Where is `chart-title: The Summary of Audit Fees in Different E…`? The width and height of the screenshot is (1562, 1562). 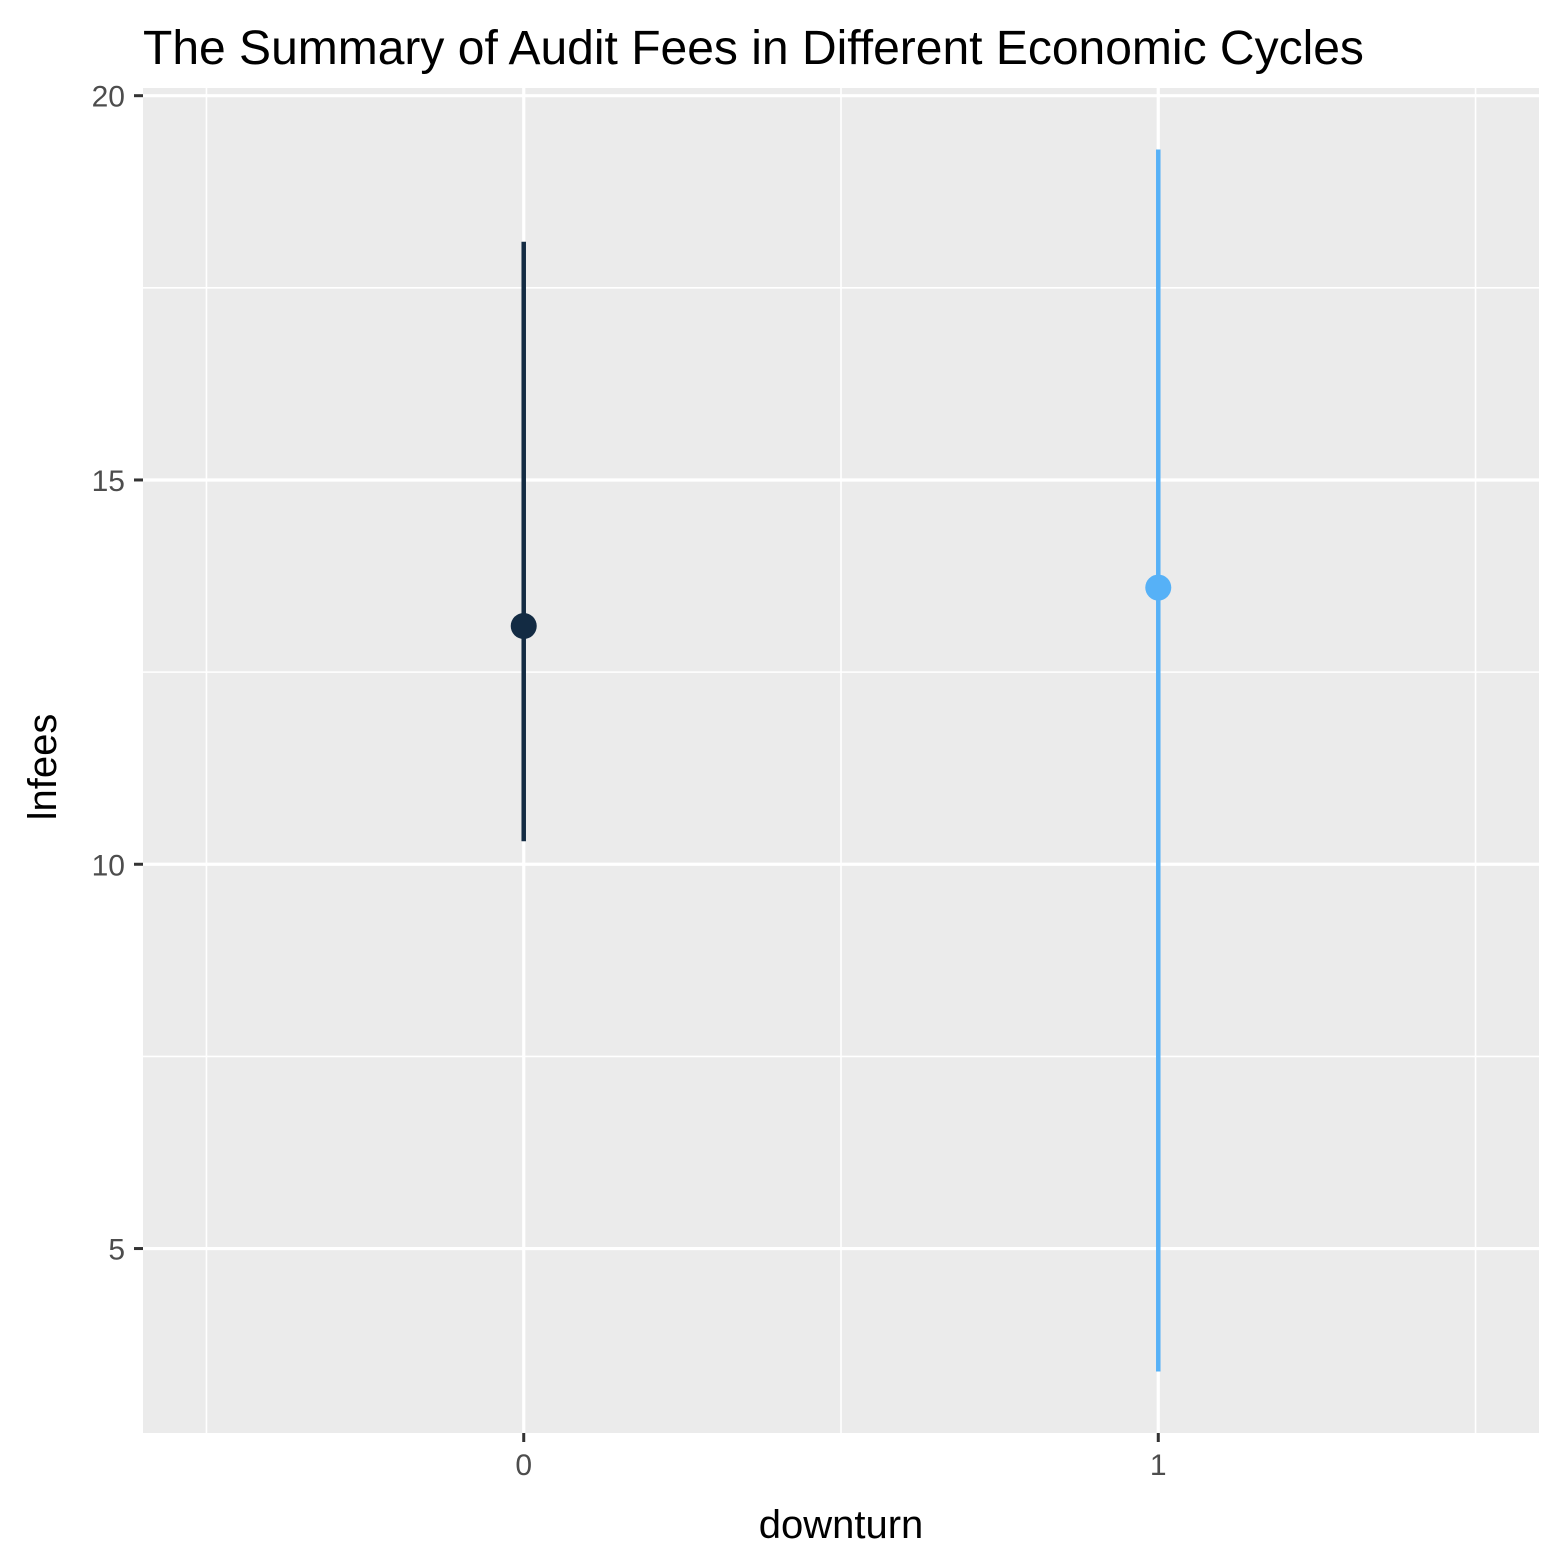 chart-title: The Summary of Audit Fees in Different E… is located at coordinates (753, 48).